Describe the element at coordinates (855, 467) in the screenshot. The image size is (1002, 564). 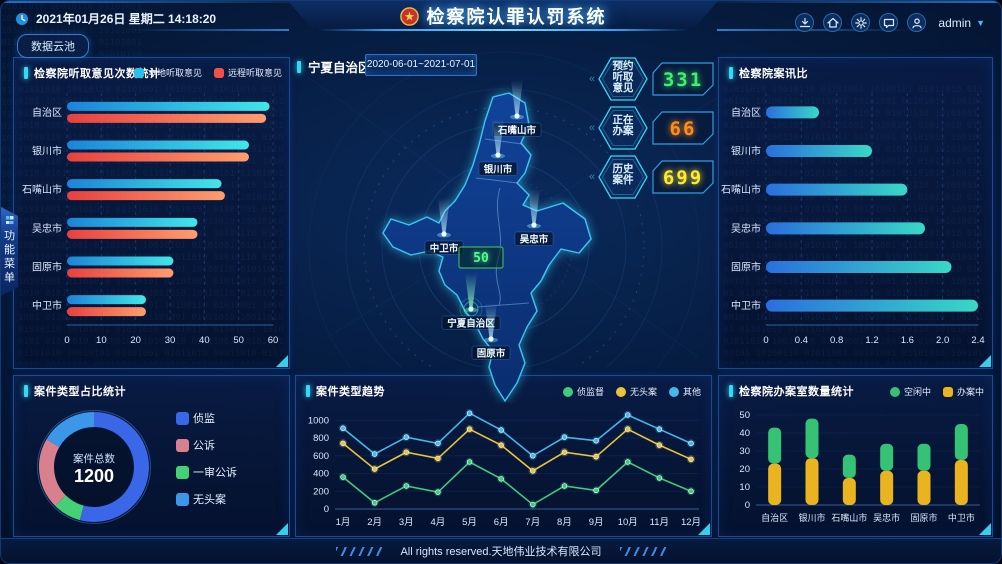
I see `rooms-stacked-chart: 0 10 20 30 40 50 自治区 银川市 石嘴山市 吴忠市 固原市 中卫市` at that location.